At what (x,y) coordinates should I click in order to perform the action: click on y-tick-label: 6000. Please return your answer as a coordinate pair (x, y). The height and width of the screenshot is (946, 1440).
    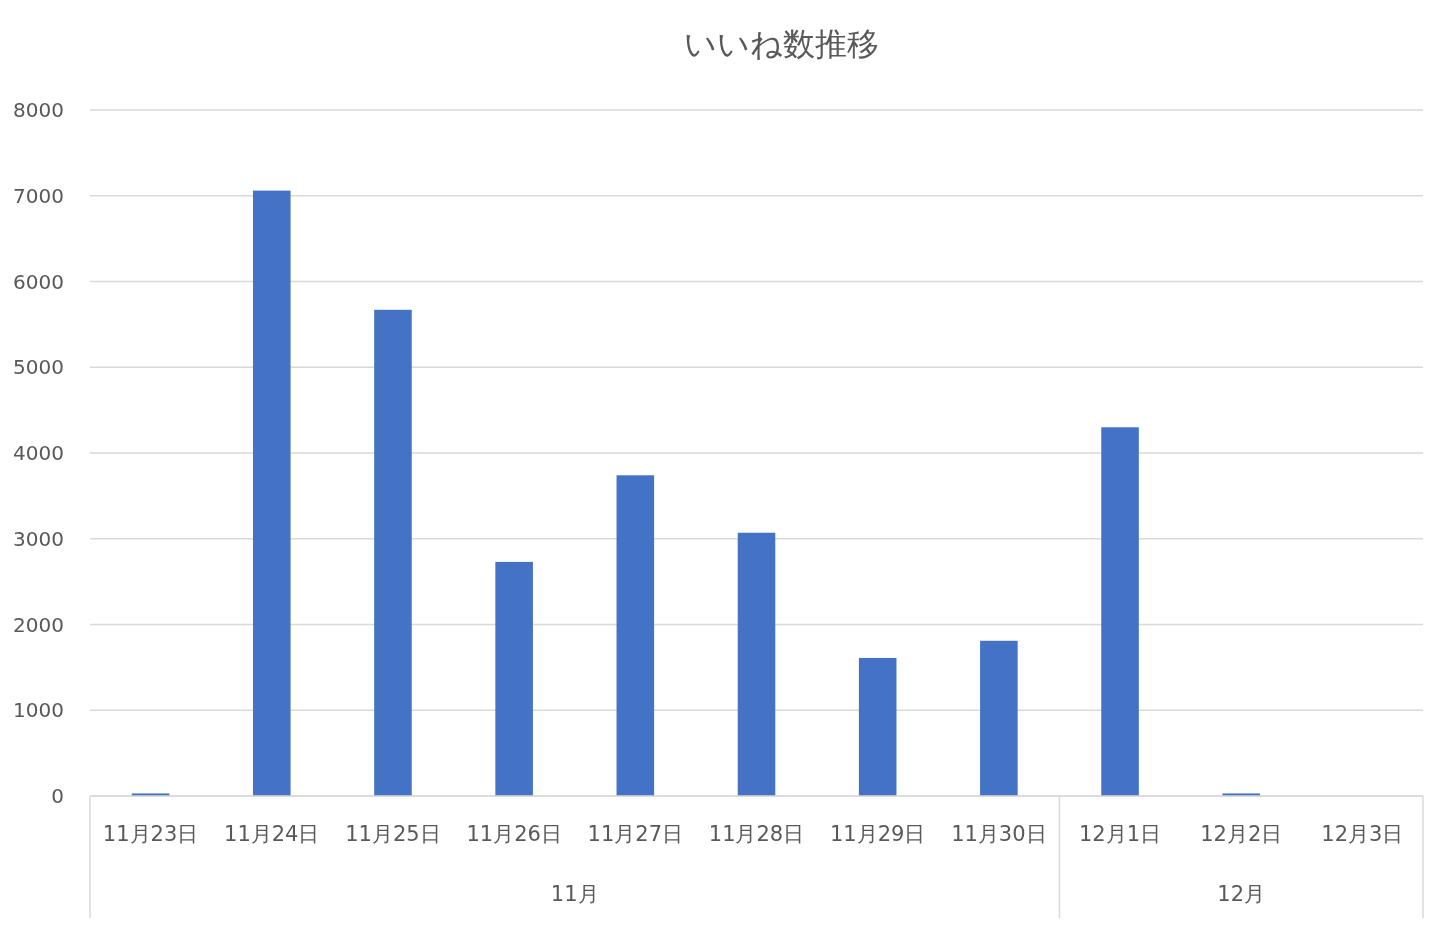
    Looking at the image, I should click on (38, 281).